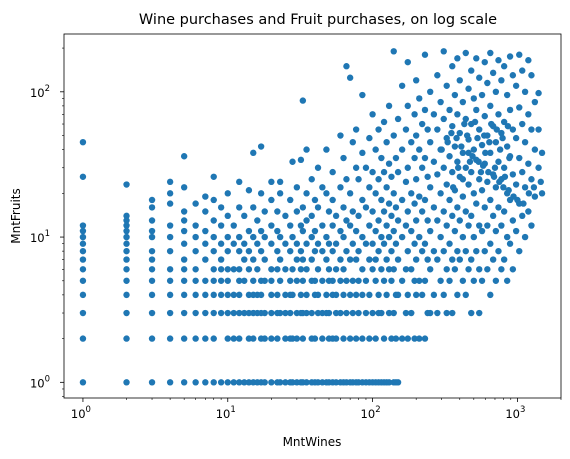 Image resolution: width=570 pixels, height=459 pixels. Describe the element at coordinates (312, 442) in the screenshot. I see `x-axis-label: MntWines` at that location.